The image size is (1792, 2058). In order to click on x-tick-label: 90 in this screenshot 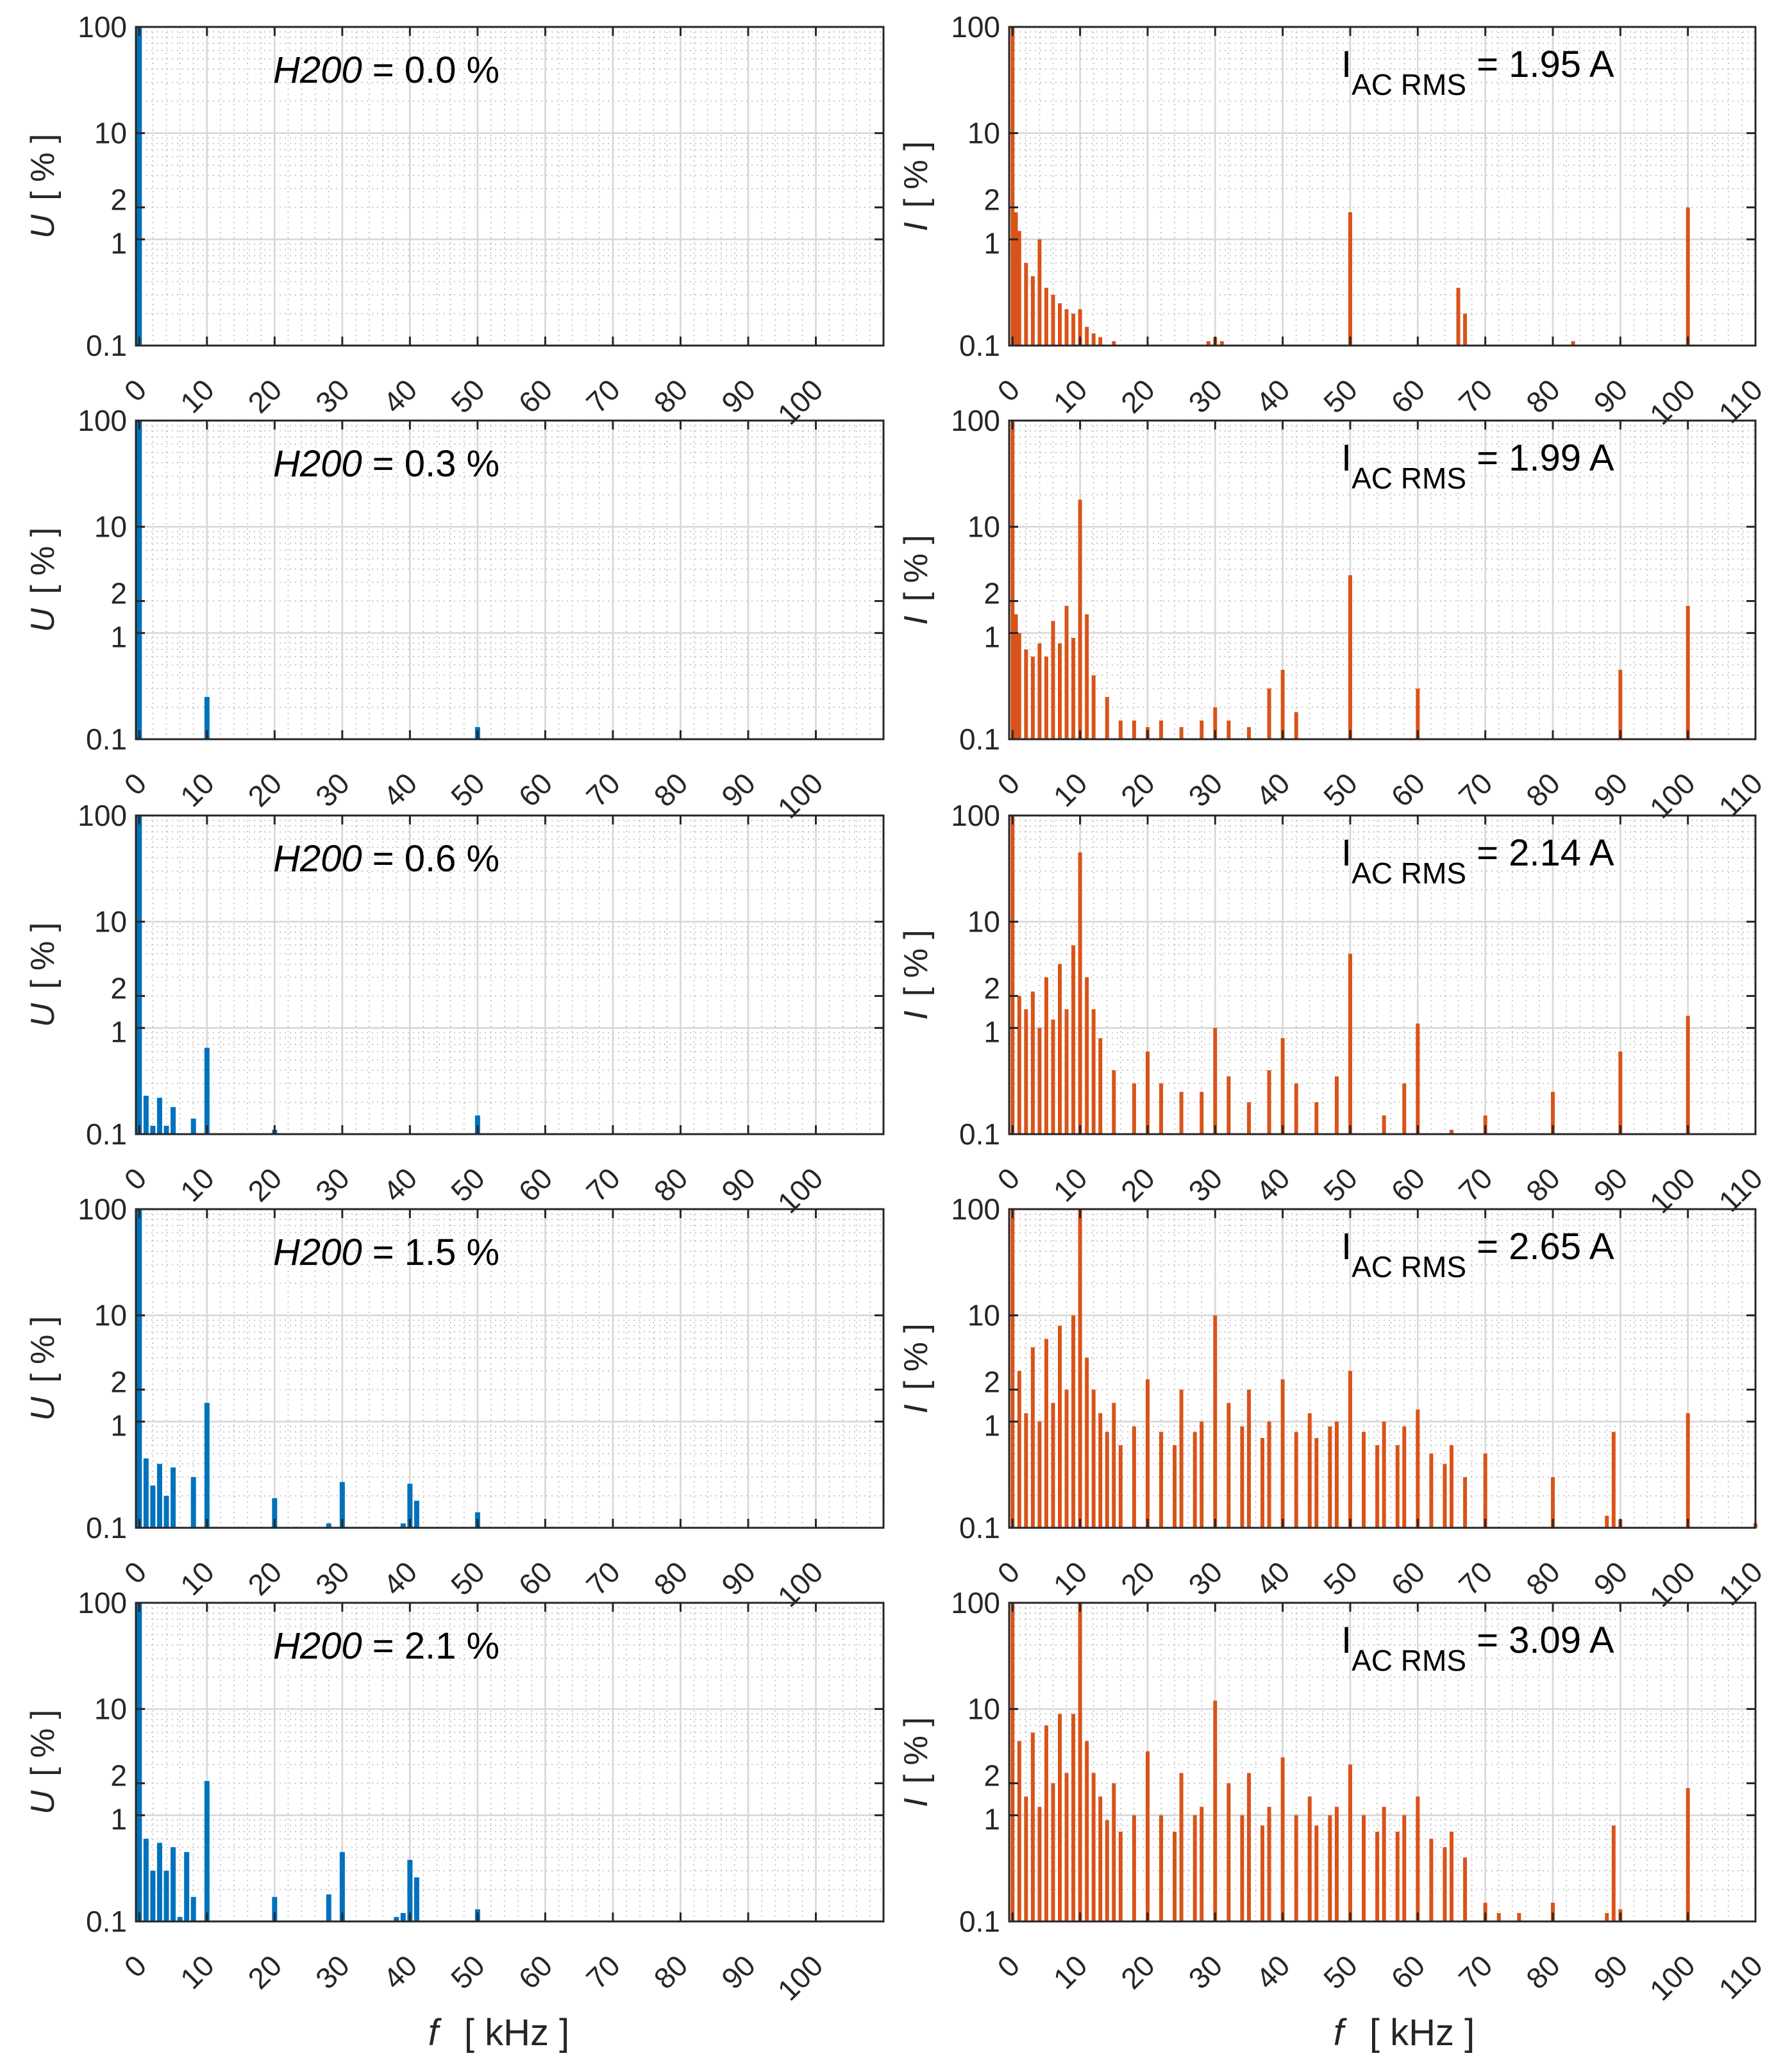, I will do `click(738, 1184)`.